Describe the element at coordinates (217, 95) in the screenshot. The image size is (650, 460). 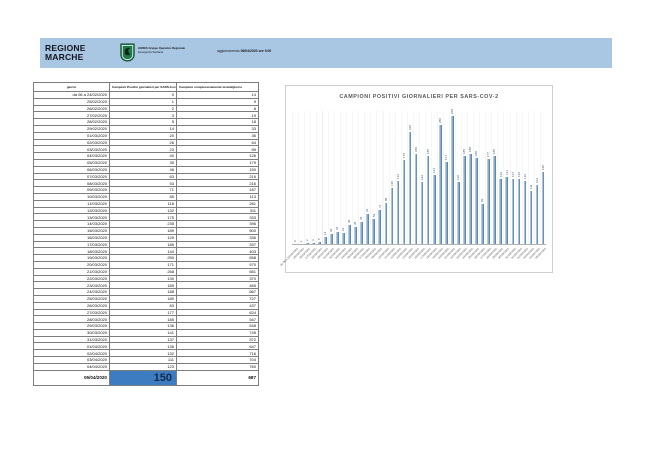
I see `testati-cell: 14` at that location.